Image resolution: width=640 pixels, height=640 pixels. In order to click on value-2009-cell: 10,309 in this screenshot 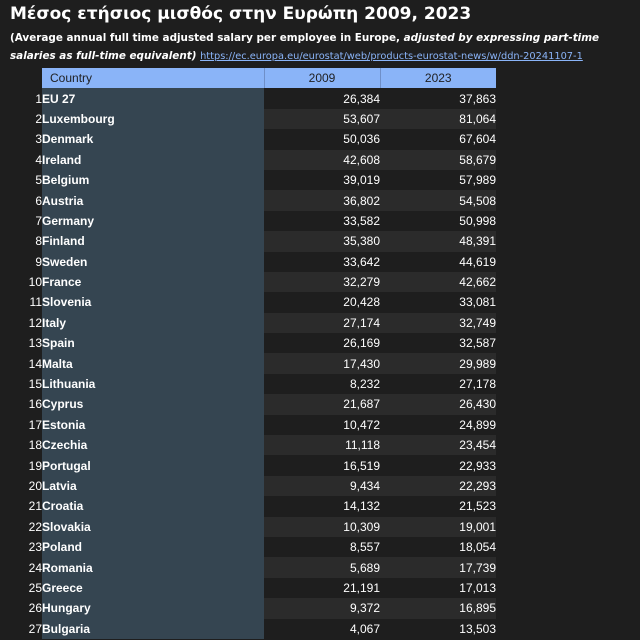, I will do `click(322, 526)`.